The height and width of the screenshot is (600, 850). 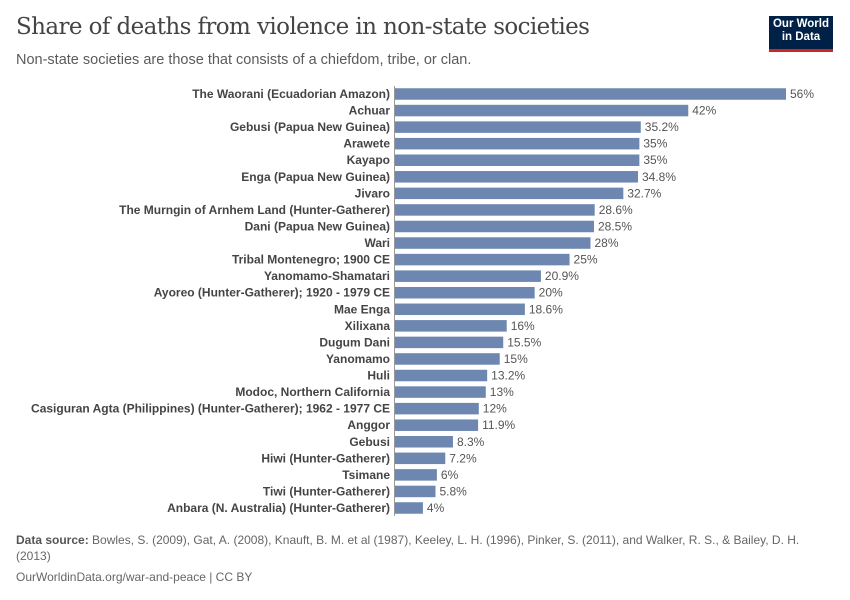 What do you see at coordinates (450, 475) in the screenshot?
I see `value-label: 6%` at bounding box center [450, 475].